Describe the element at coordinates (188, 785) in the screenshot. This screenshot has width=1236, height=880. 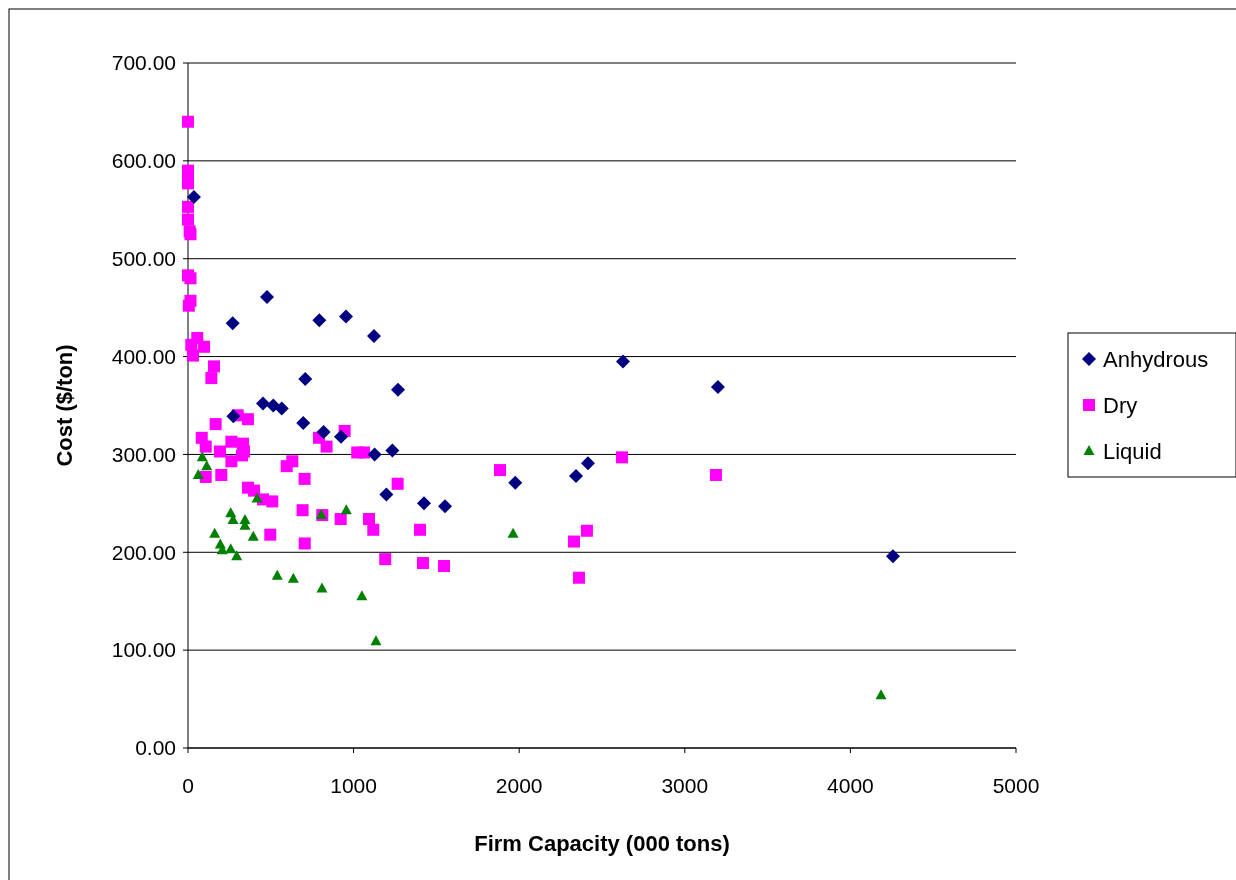
I see `x-tick-label: 0` at that location.